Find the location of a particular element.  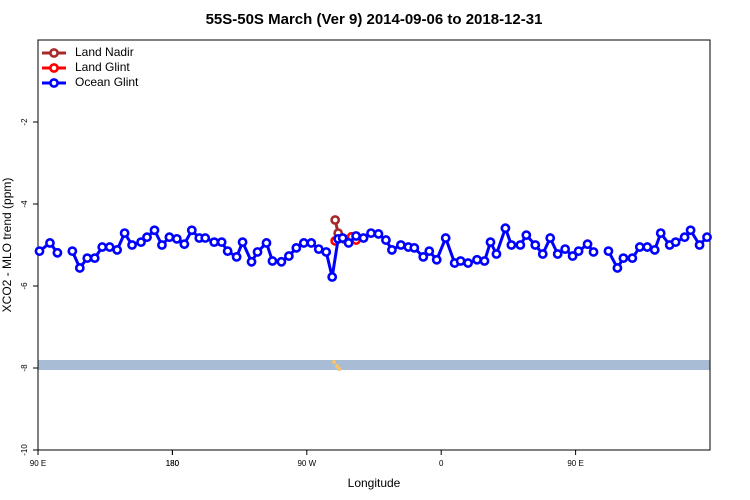

y-axis-label: XCO2 - MLO trend (ppm) is located at coordinates (7, 245).